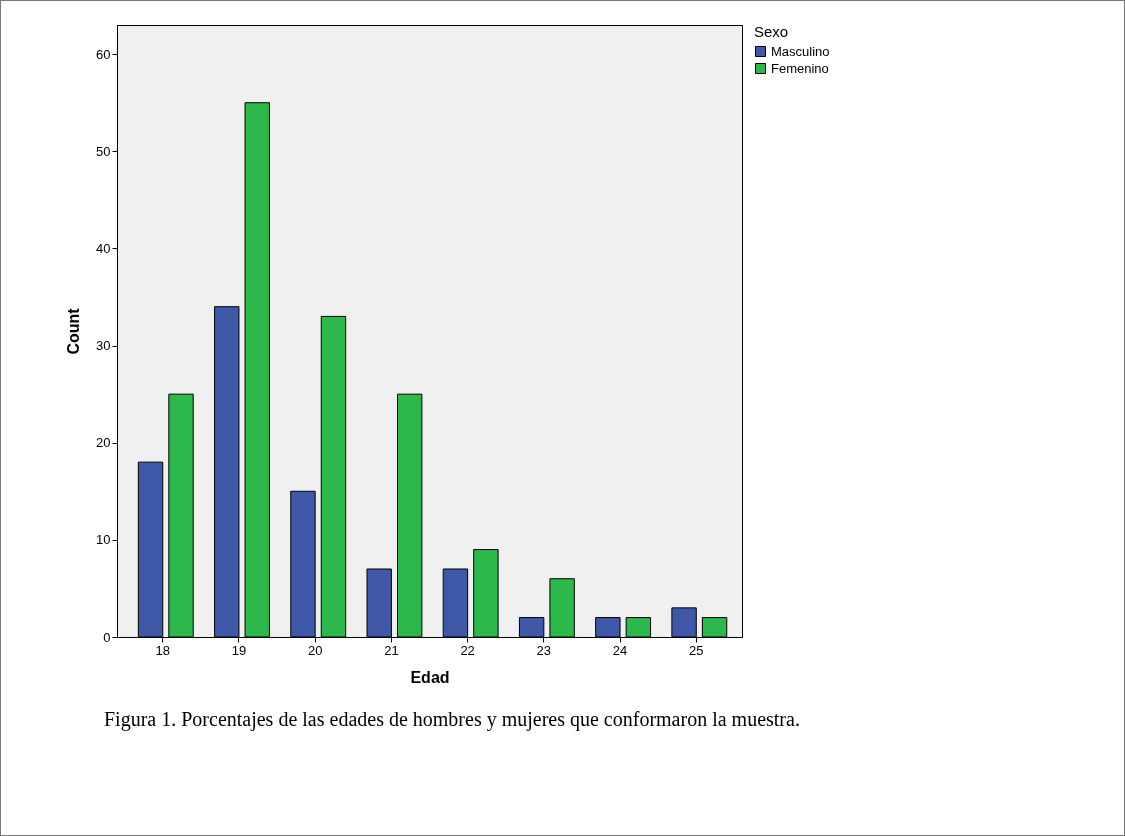  I want to click on text: Figura 1. Porcentajes de las edades de hombres y mujeres que conformaron la muestra., so click(452, 719).